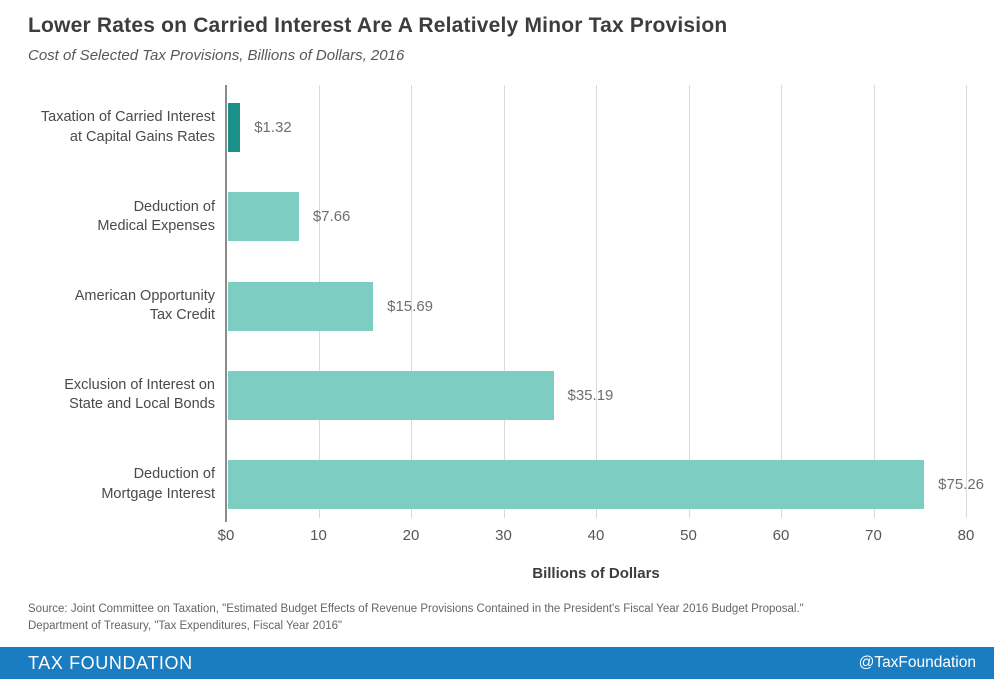 This screenshot has height=679, width=994. Describe the element at coordinates (966, 535) in the screenshot. I see `x-tick-label: 80` at that location.